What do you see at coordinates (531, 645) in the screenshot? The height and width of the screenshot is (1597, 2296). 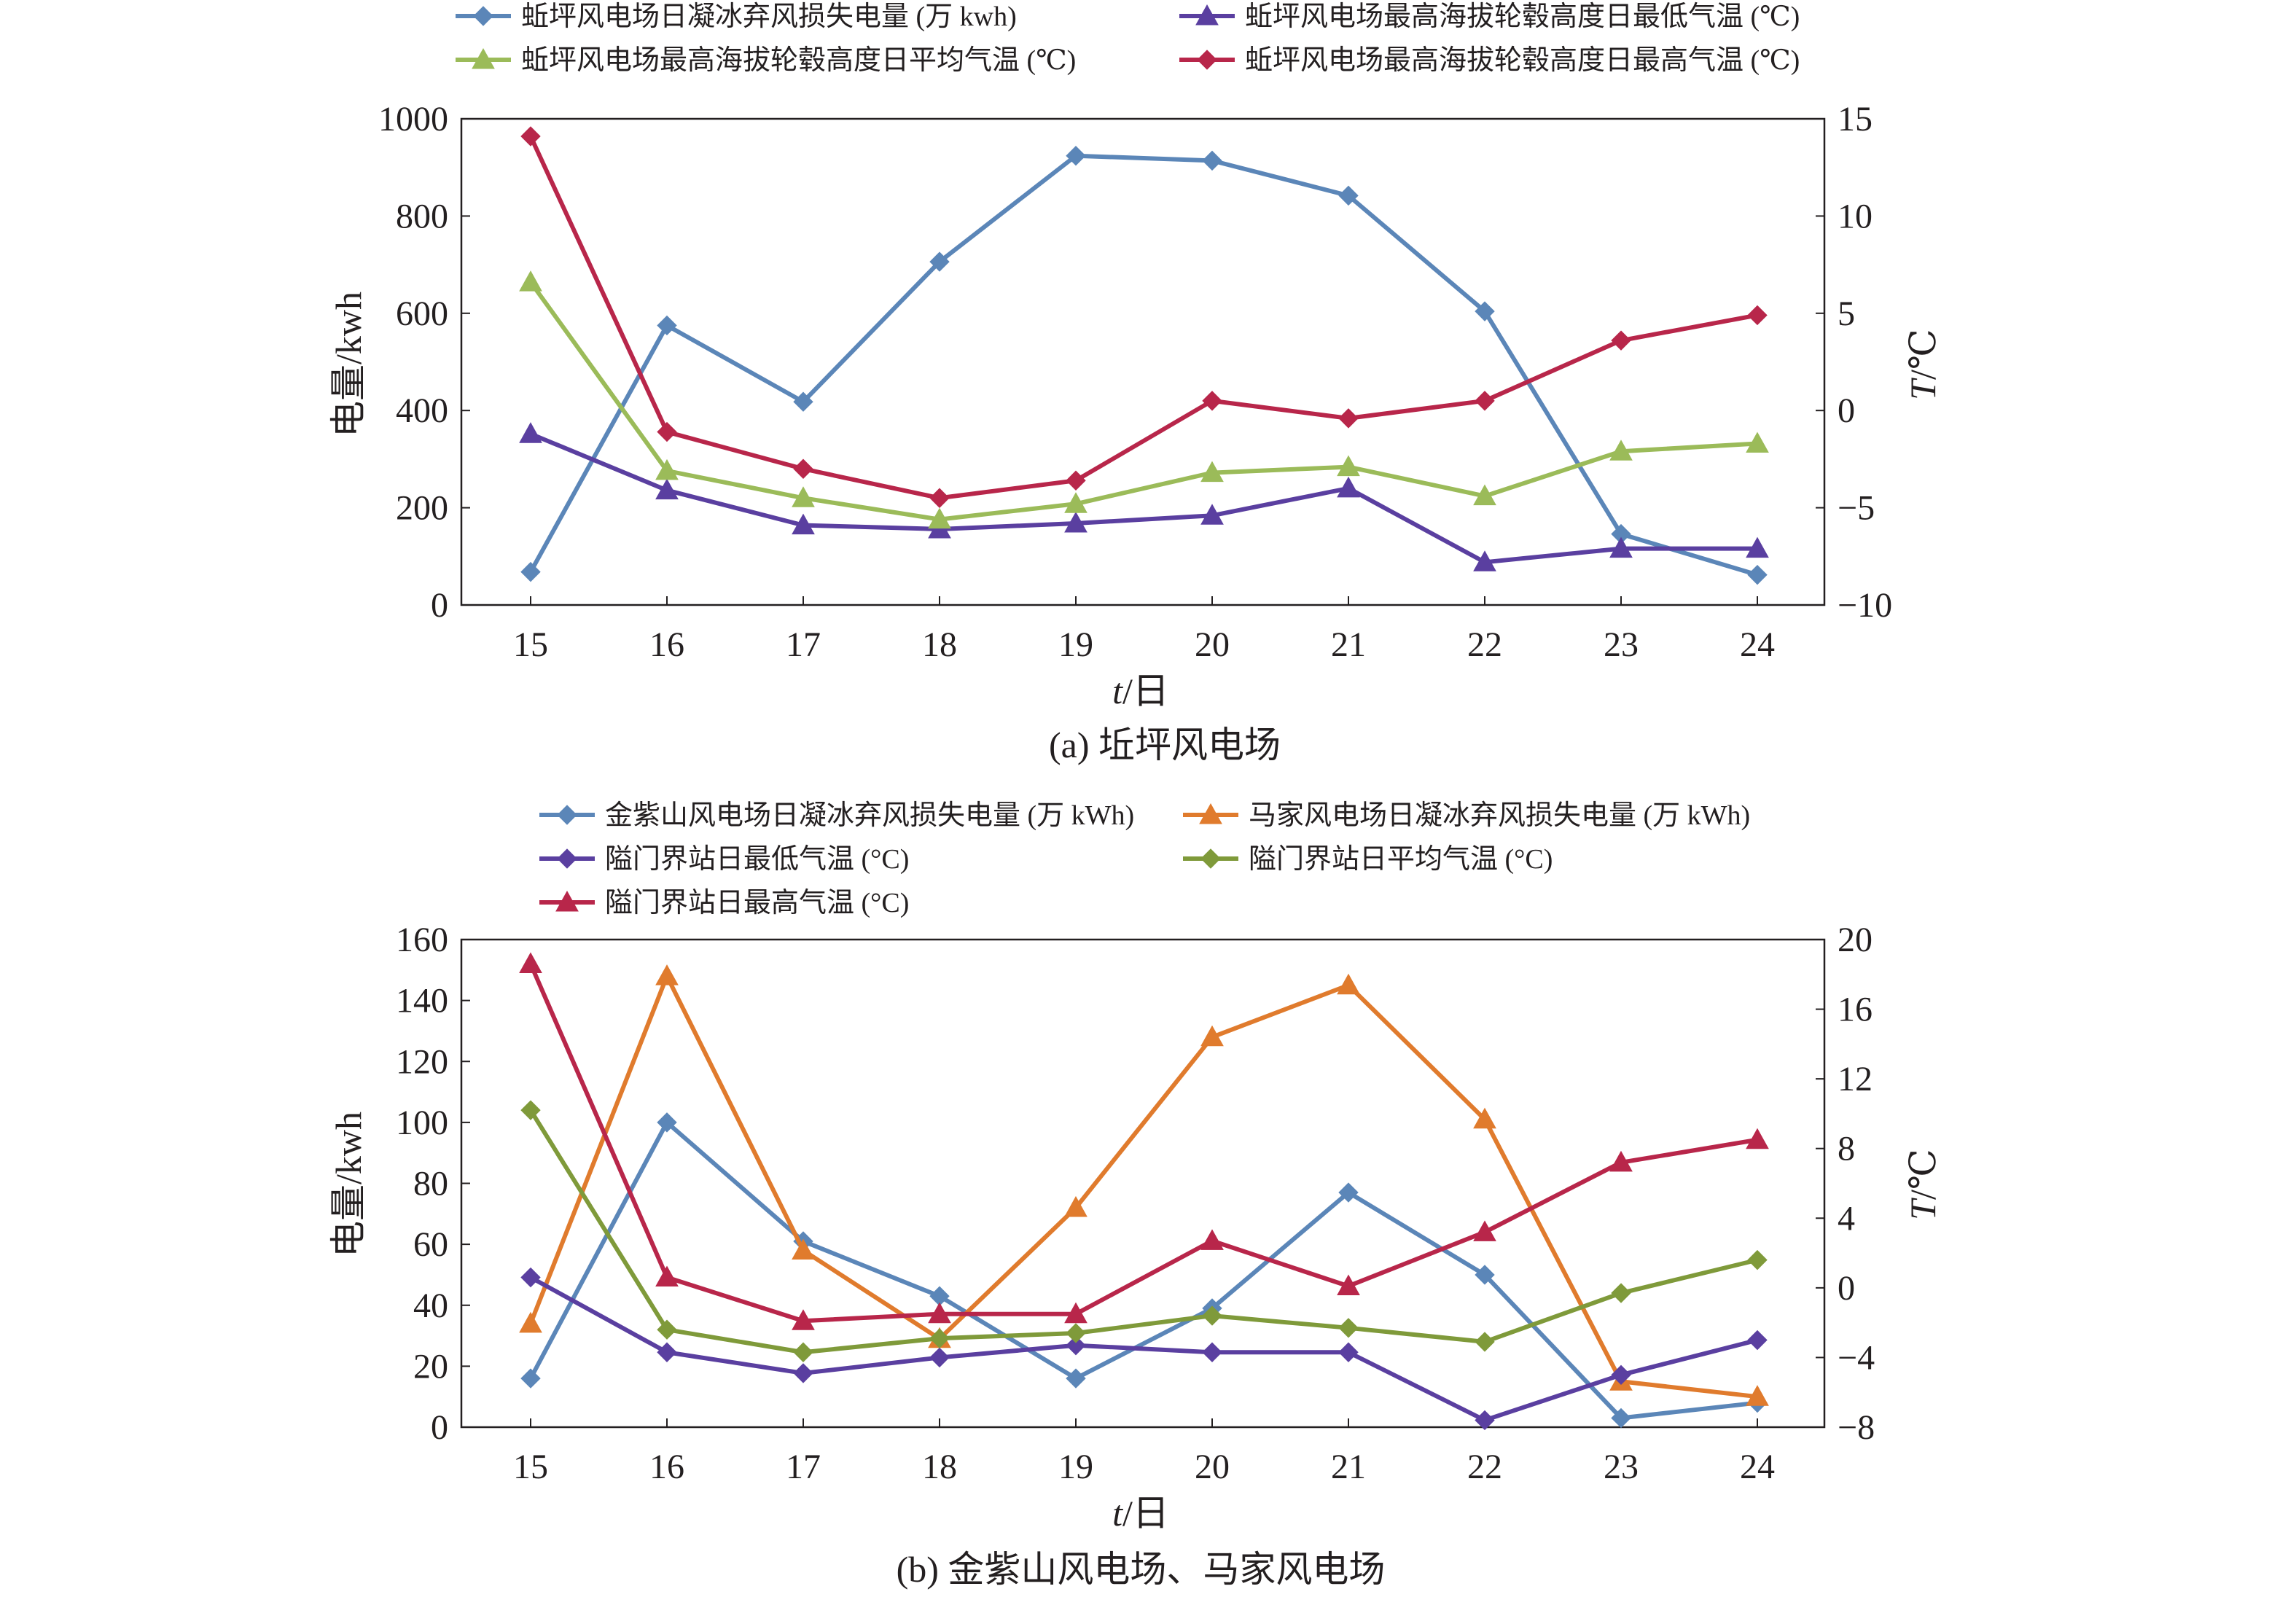 I see `panel-a-xtick-label: 15` at bounding box center [531, 645].